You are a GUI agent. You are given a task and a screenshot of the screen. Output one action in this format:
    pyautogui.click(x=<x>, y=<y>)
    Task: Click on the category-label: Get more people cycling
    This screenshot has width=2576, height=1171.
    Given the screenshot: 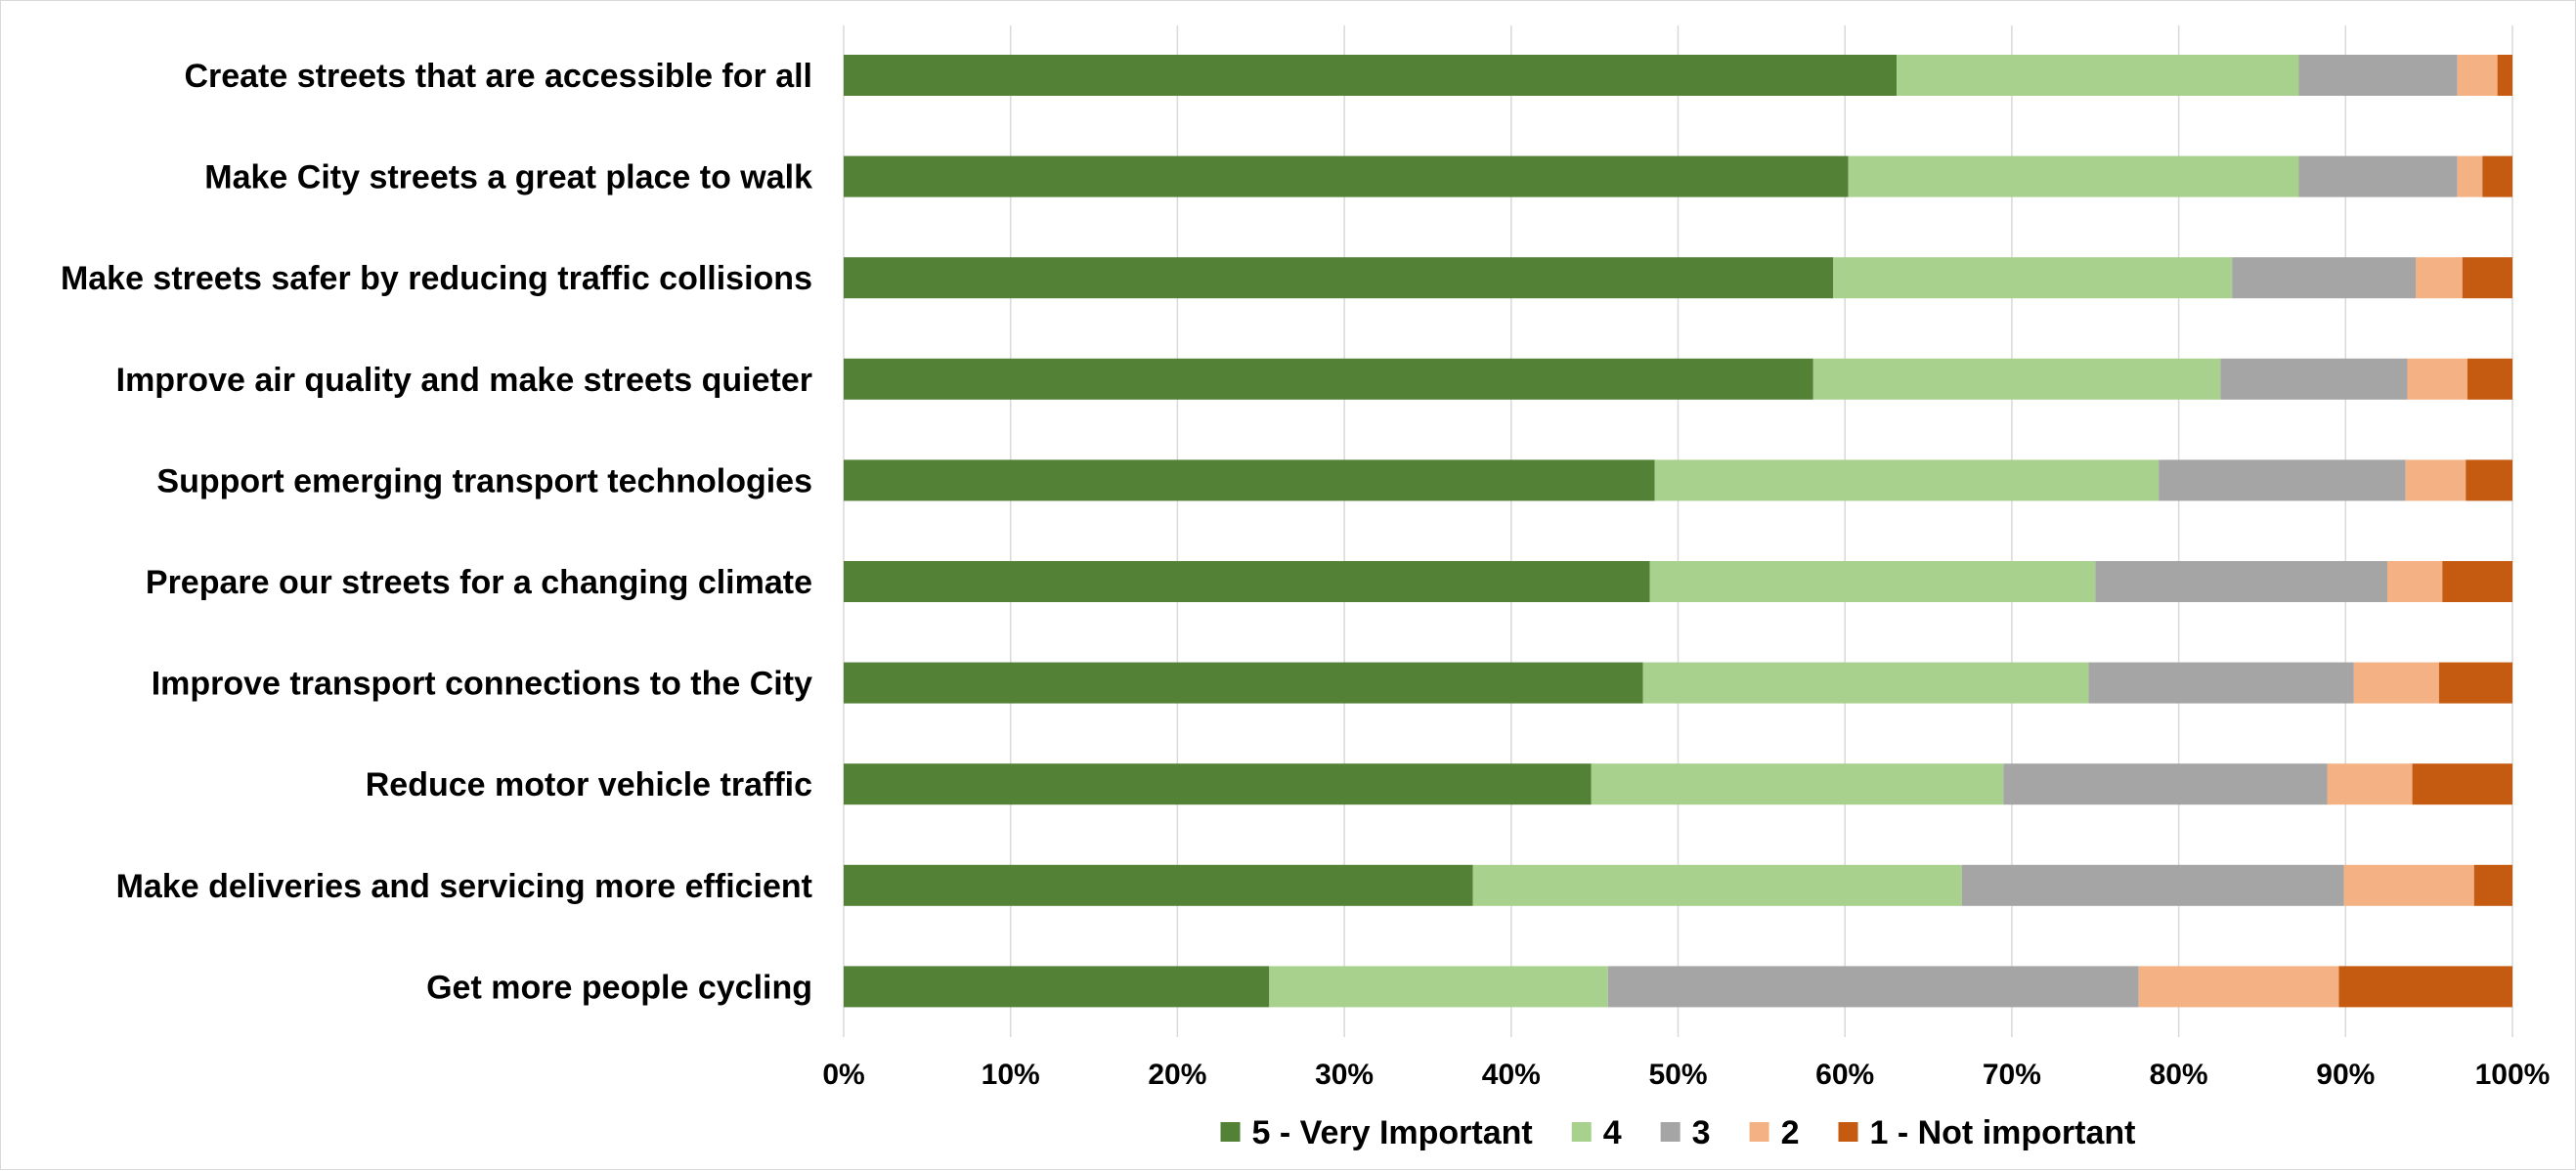 What is the action you would take?
    pyautogui.click(x=619, y=987)
    